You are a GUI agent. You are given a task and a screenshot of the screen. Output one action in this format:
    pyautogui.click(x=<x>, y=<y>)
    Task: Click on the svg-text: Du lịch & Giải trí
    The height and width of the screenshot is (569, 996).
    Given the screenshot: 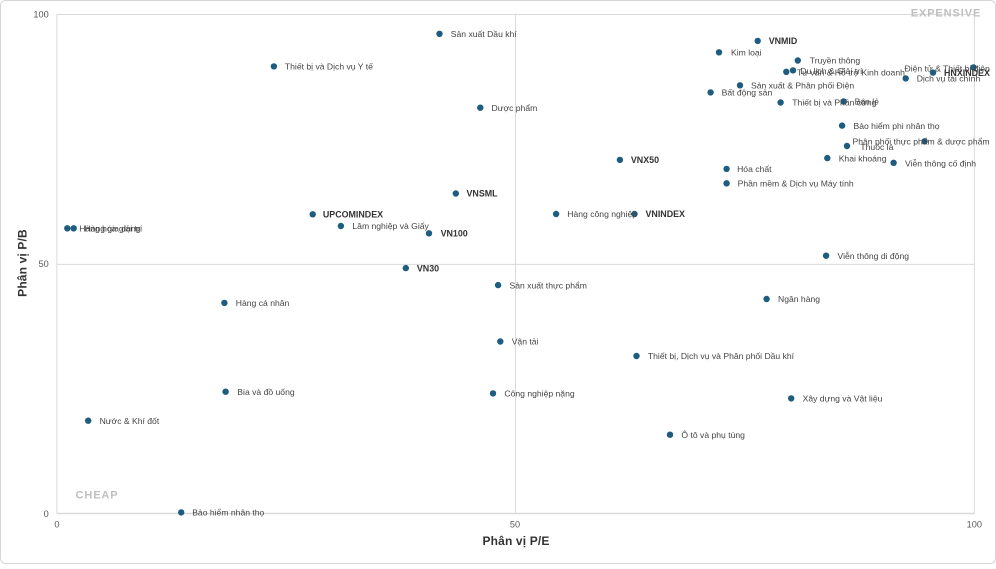 What is the action you would take?
    pyautogui.click(x=831, y=71)
    